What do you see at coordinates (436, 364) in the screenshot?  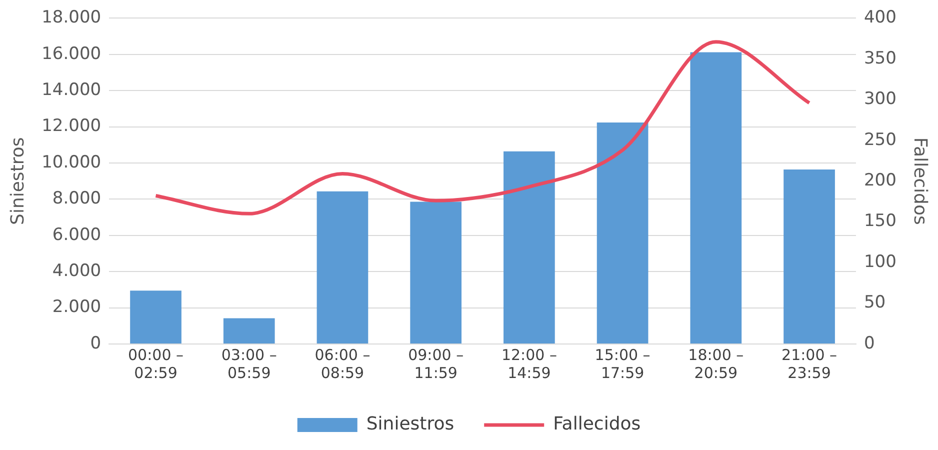 I see `x-tick-label: 09:00 – 11:59` at bounding box center [436, 364].